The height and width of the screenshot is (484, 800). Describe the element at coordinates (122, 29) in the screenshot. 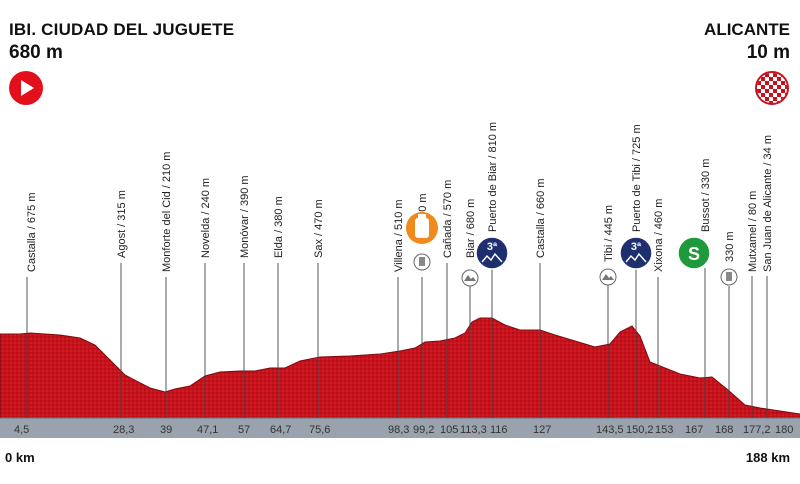

I see `start-city-name: IBI. CIUDAD DEL JUGUETE` at that location.